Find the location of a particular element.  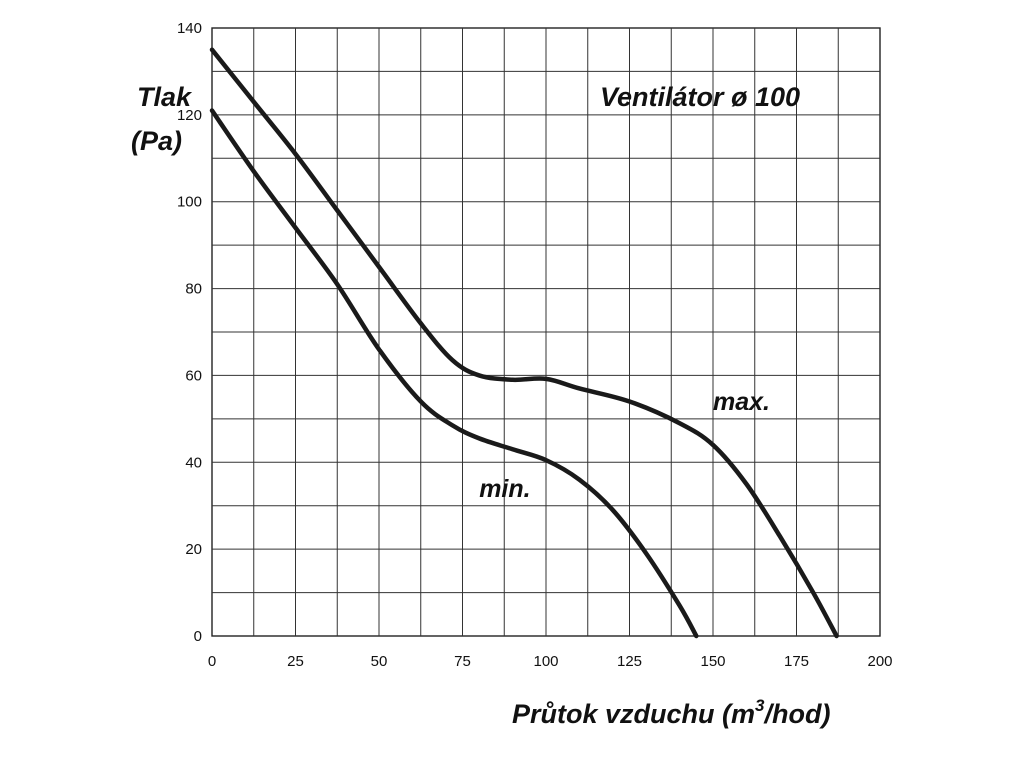

x-tick-label: 50 is located at coordinates (379, 661).